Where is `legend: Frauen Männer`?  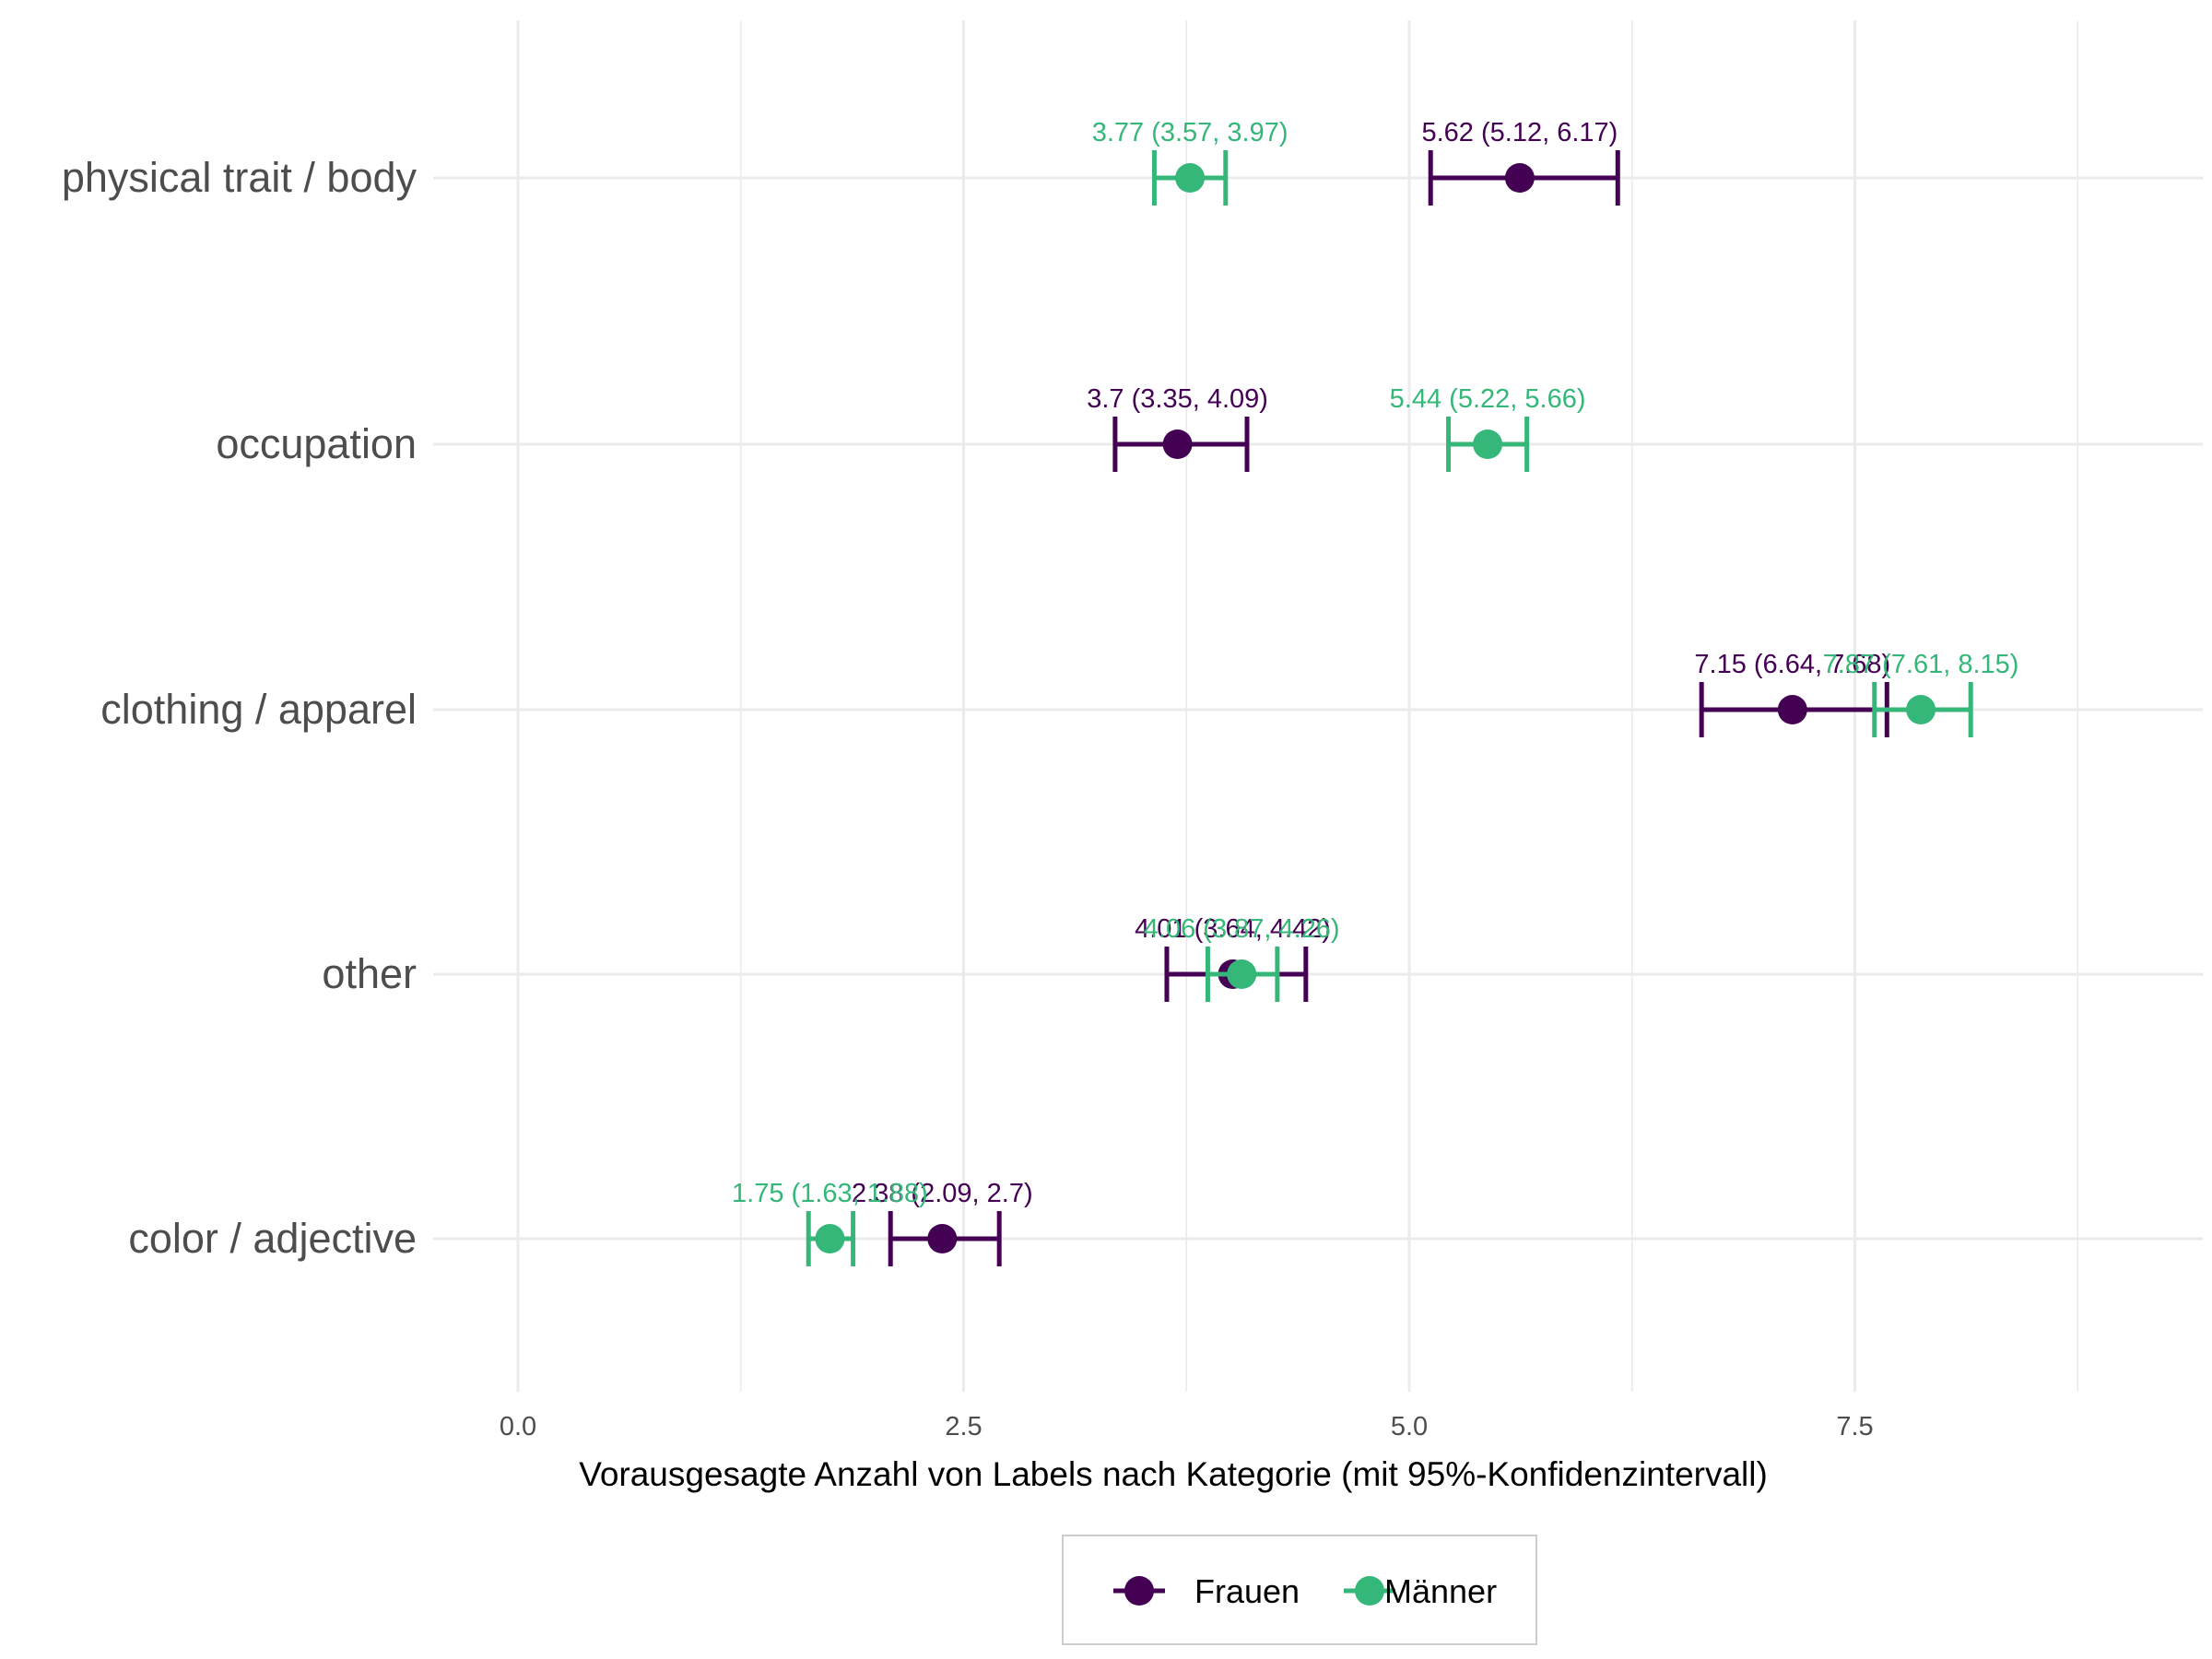
legend: Frauen Männer is located at coordinates (1299, 1590).